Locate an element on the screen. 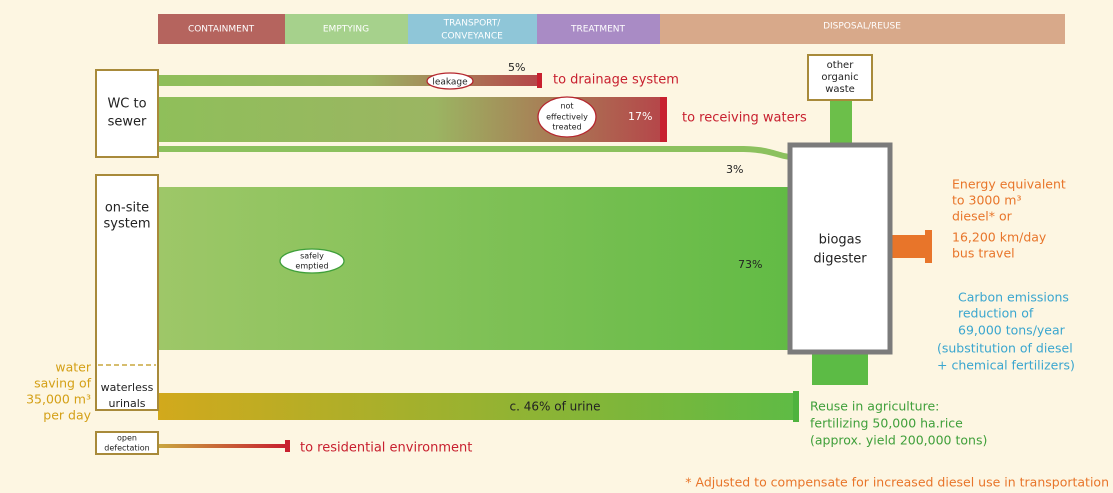 Image resolution: width=1113 pixels, height=493 pixels. reuse-text: Reuse in agriculture: is located at coordinates (874, 406).